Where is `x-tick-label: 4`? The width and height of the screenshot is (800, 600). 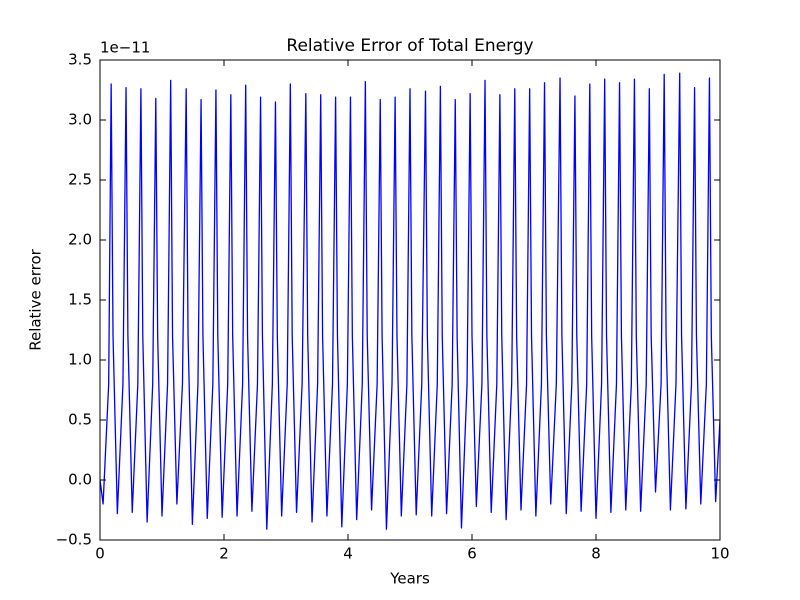
x-tick-label: 4 is located at coordinates (348, 554).